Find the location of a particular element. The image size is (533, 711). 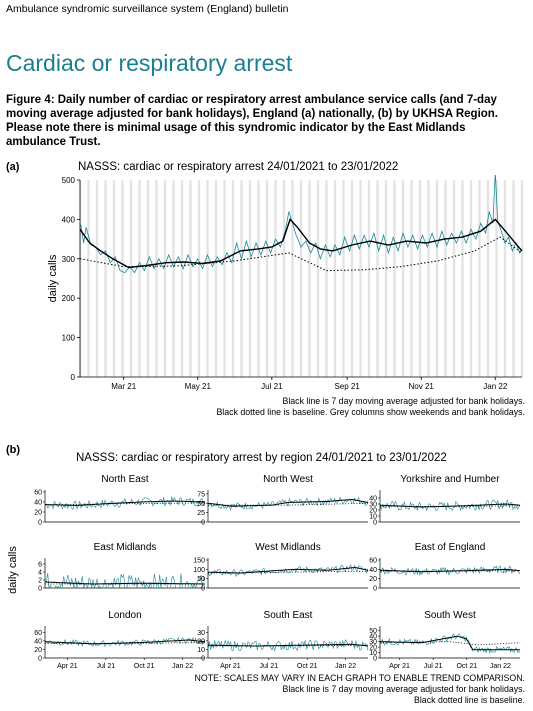

page-title: Cardiac or respiratory arrest is located at coordinates (149, 63).